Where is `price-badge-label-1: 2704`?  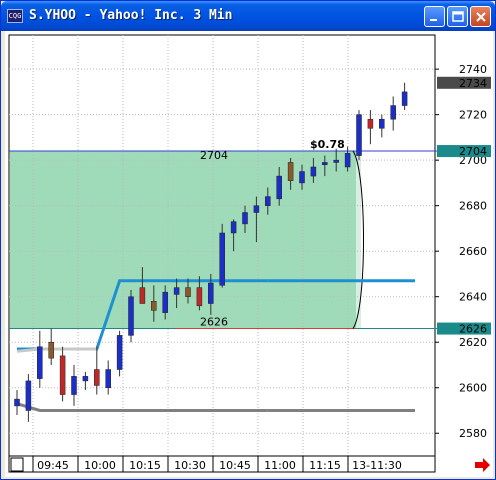 price-badge-label-1: 2704 is located at coordinates (473, 151).